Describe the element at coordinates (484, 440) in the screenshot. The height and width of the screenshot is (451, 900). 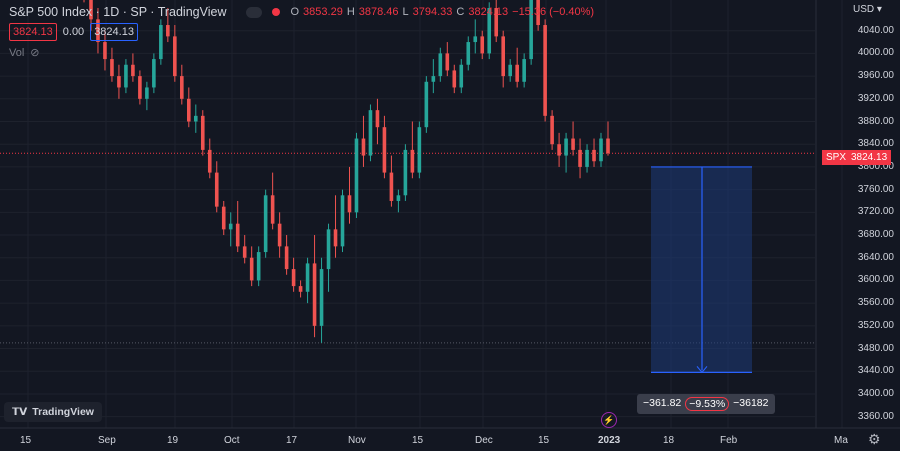
I see `time-tick: Dec` at that location.